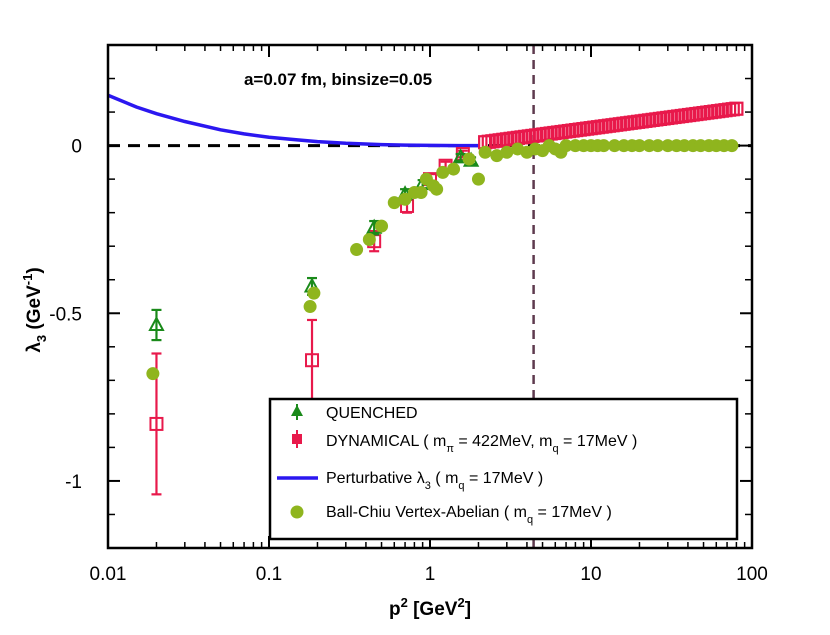 Image resolution: width=830 pixels, height=635 pixels. What do you see at coordinates (434, 481) in the screenshot?
I see `legend-perturbative-label: Perturbative λ3 ( mq = 17MeV )` at bounding box center [434, 481].